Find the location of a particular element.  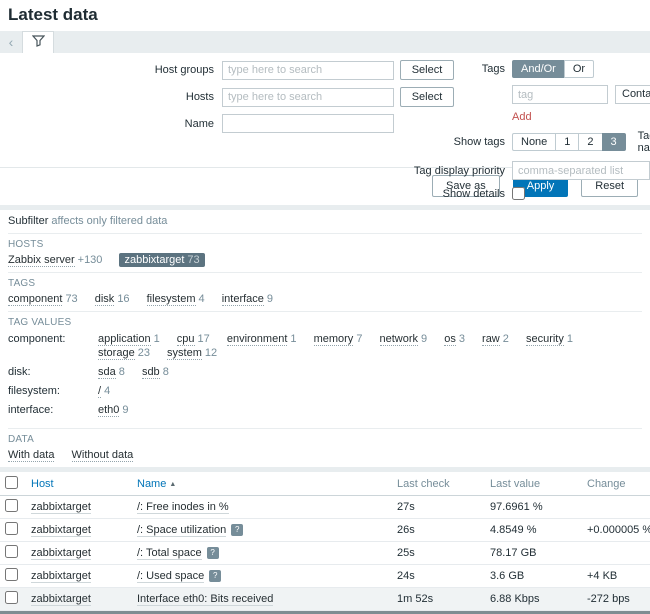

tag-value-link: system is located at coordinates (184, 353).